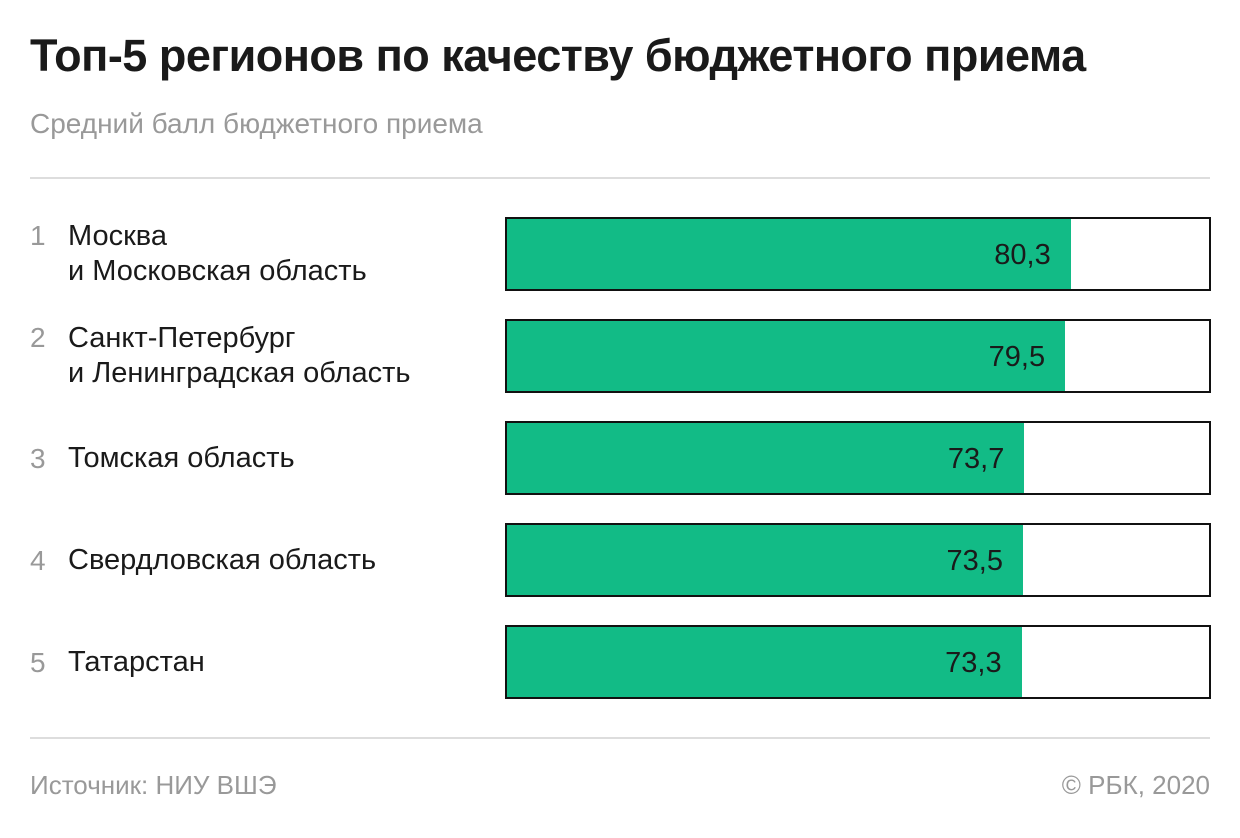 The width and height of the screenshot is (1240, 838). Describe the element at coordinates (182, 338) in the screenshot. I see `category-label-line: Санкт-Петербург` at that location.